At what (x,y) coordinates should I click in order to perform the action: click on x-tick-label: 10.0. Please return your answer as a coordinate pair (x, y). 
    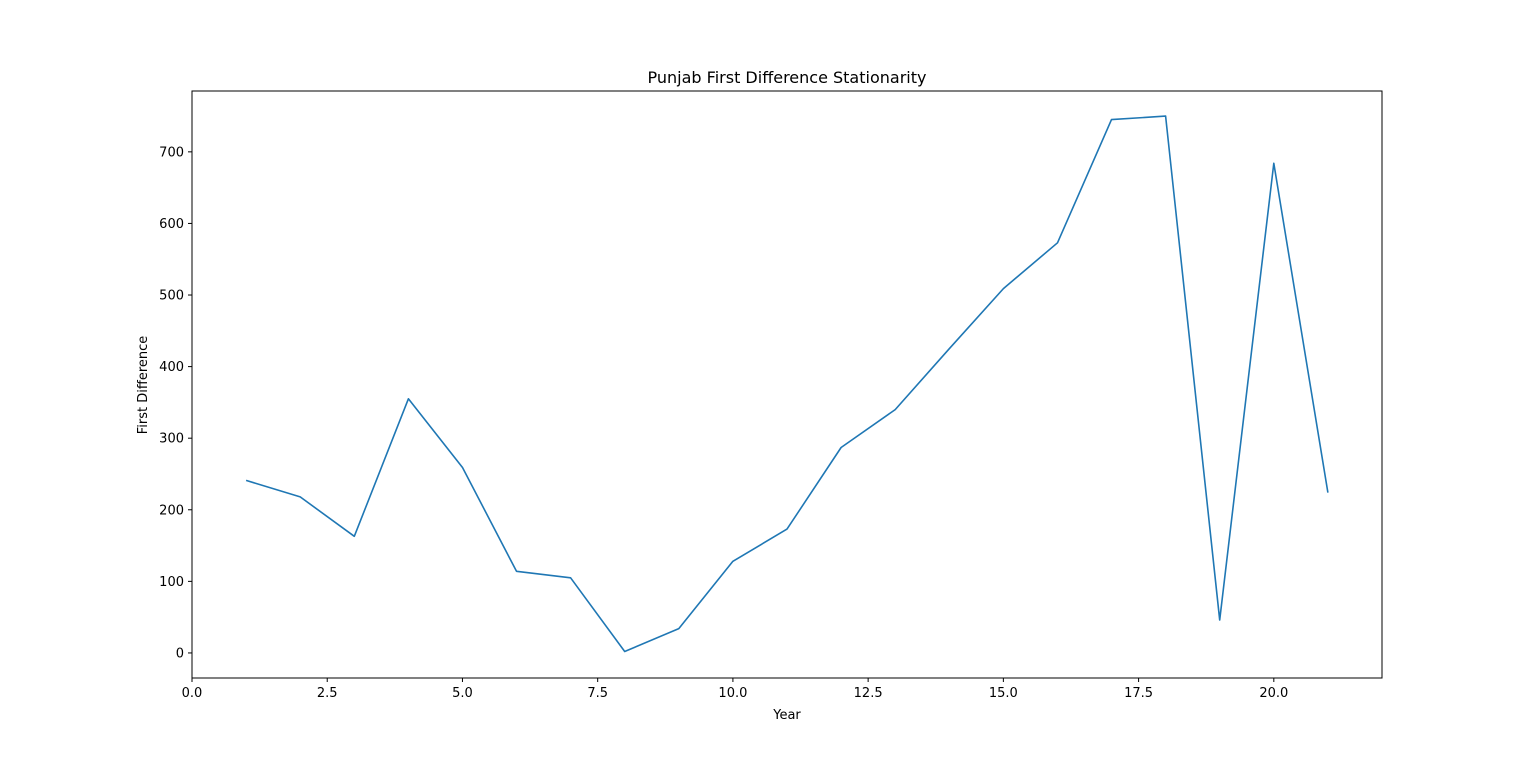
    Looking at the image, I should click on (732, 693).